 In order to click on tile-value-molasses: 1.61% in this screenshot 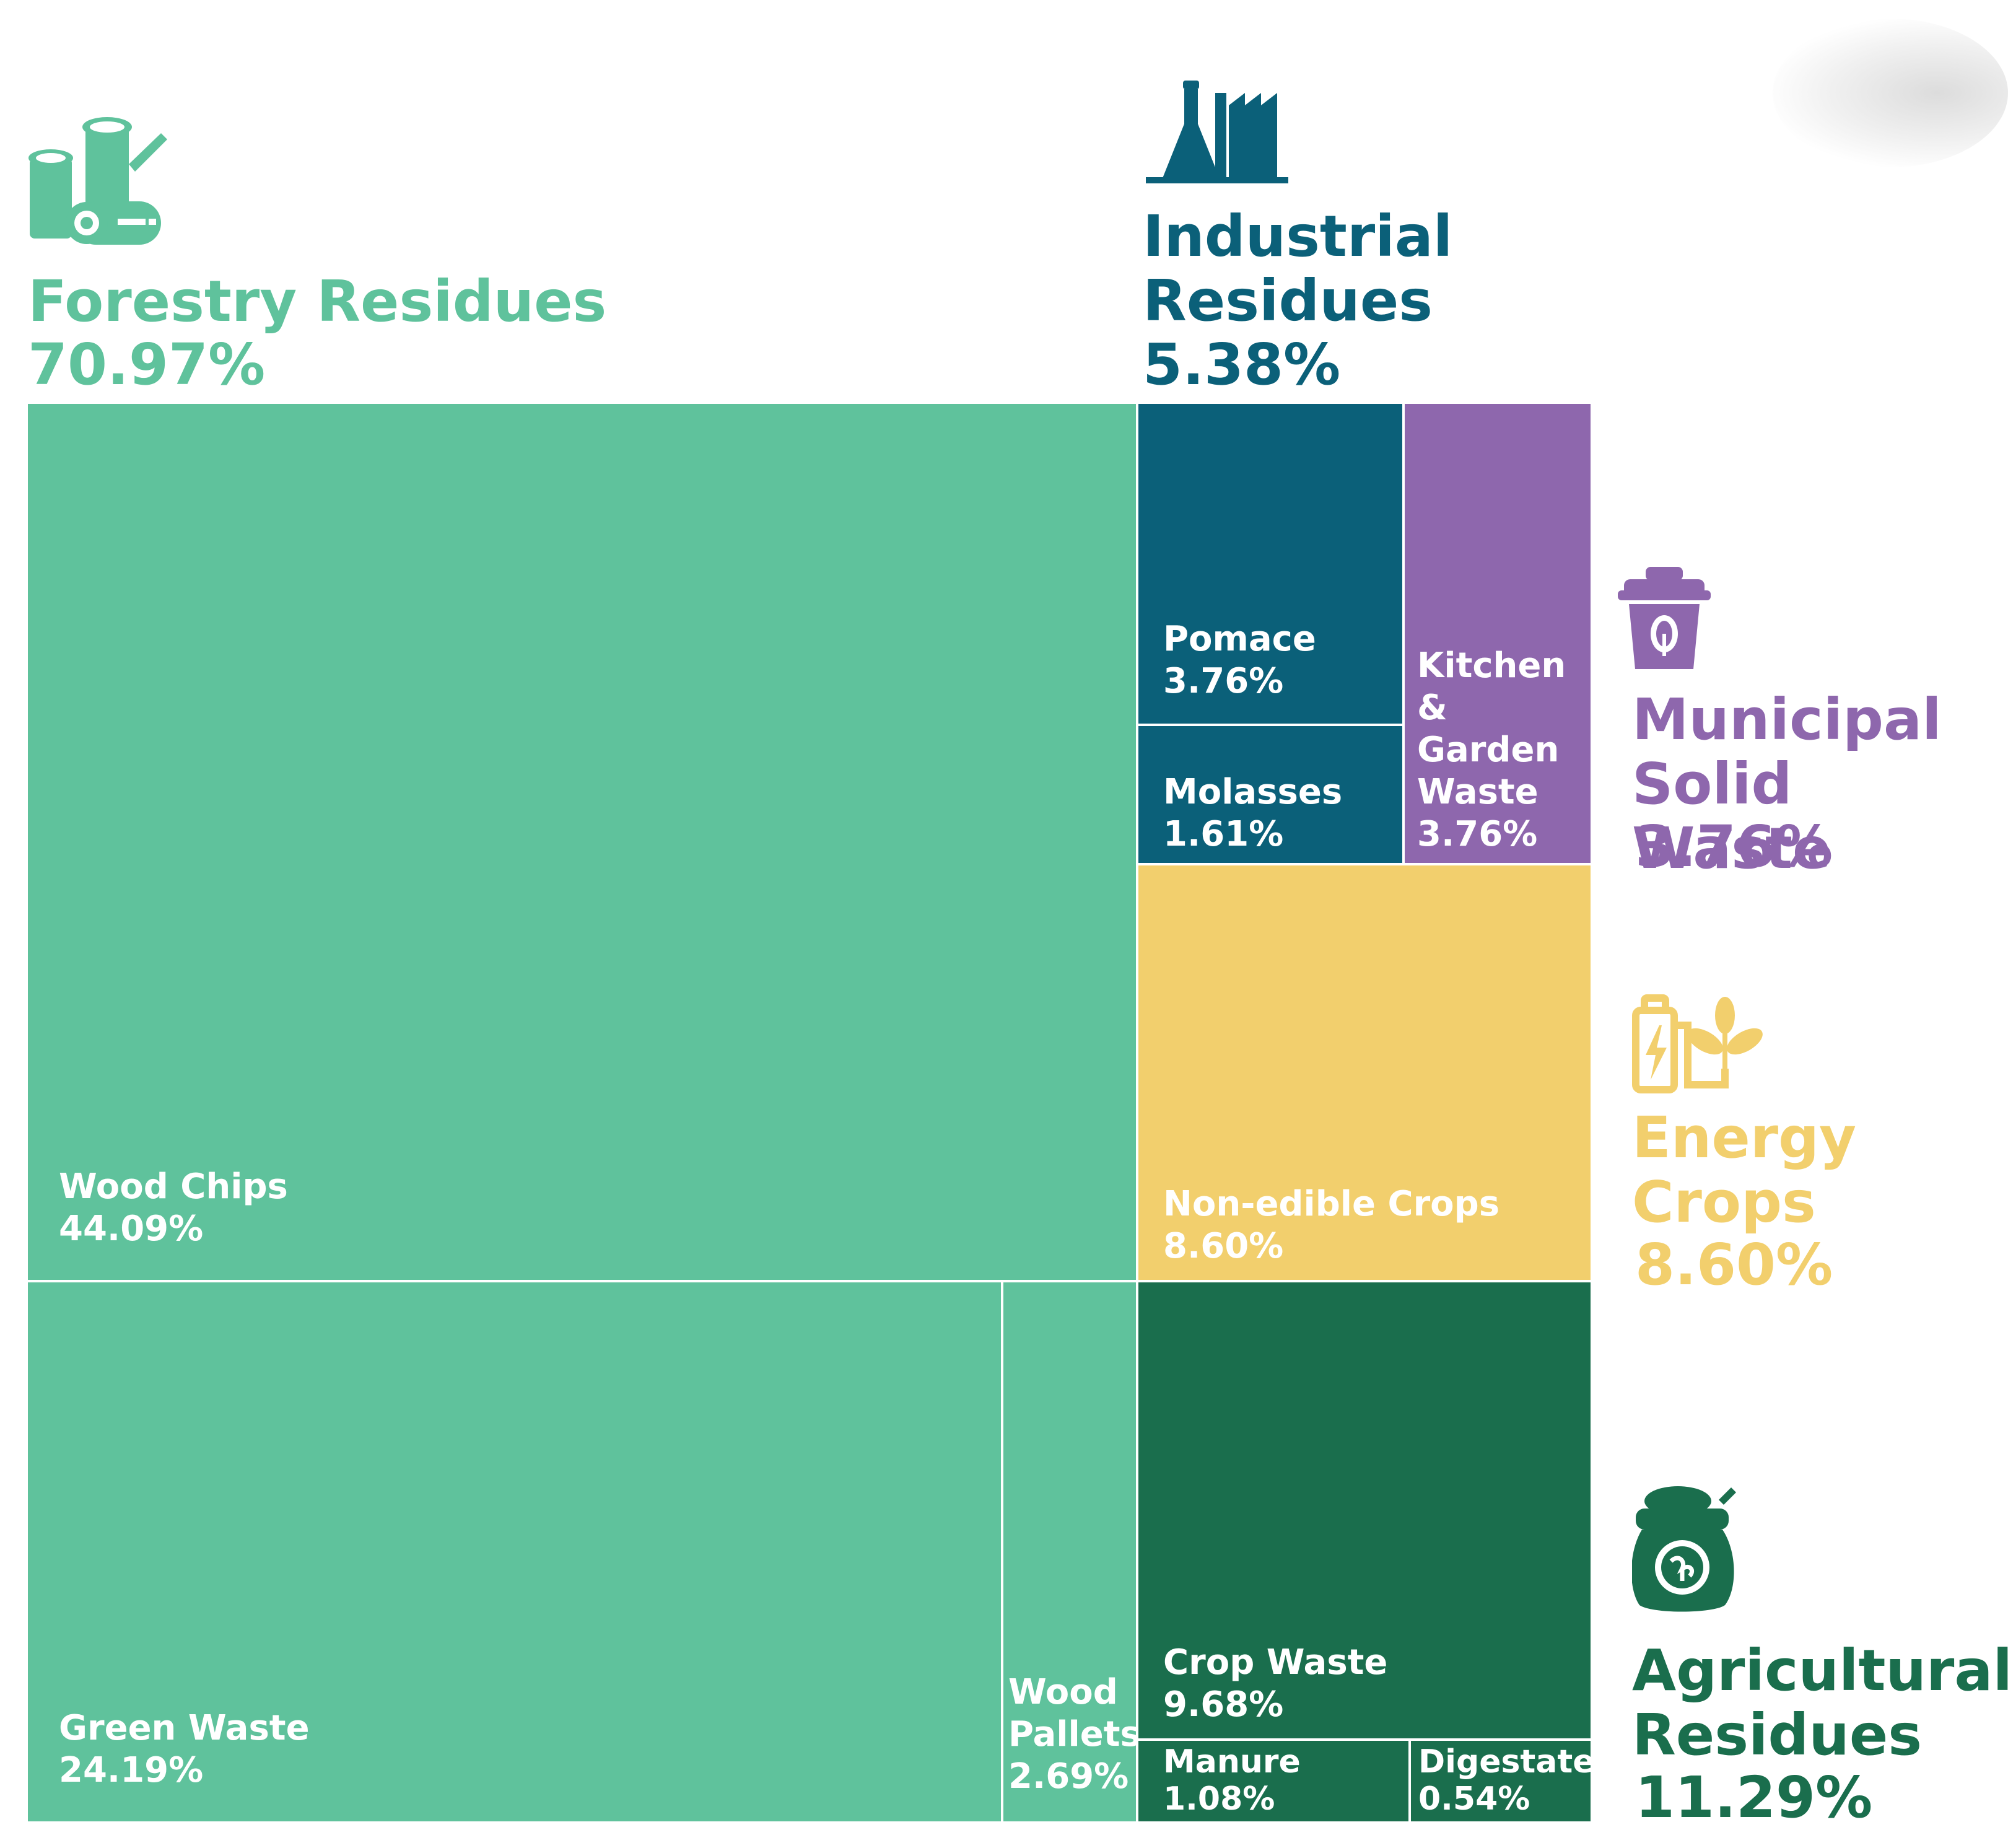, I will do `click(1223, 834)`.